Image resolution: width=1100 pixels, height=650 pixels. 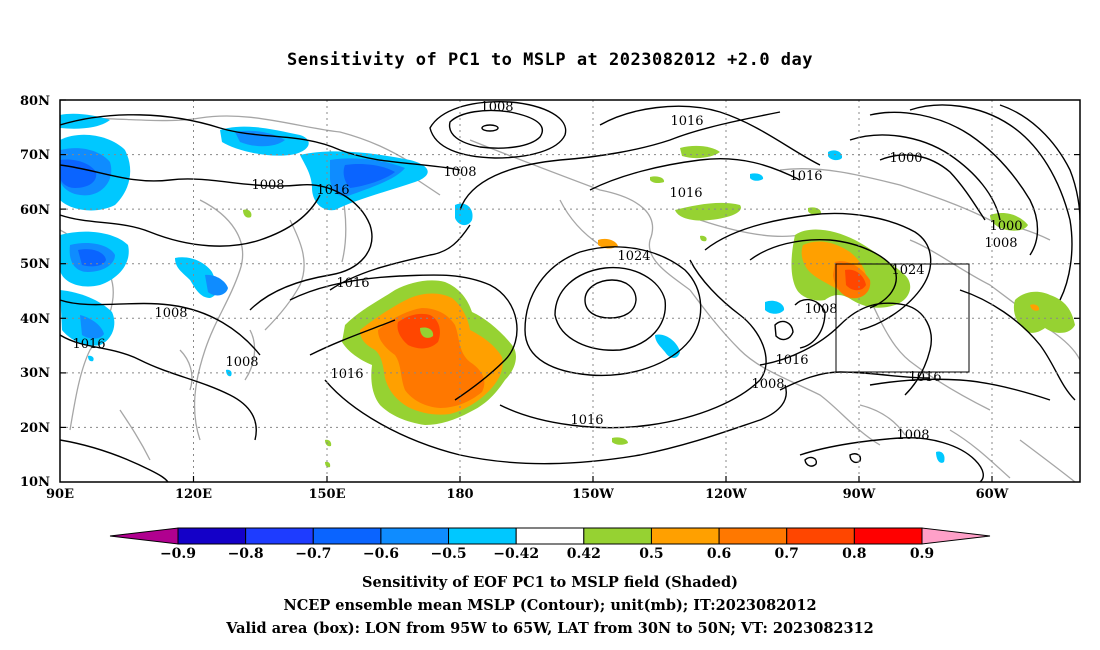 I want to click on lat-label: 60N, so click(x=35, y=210).